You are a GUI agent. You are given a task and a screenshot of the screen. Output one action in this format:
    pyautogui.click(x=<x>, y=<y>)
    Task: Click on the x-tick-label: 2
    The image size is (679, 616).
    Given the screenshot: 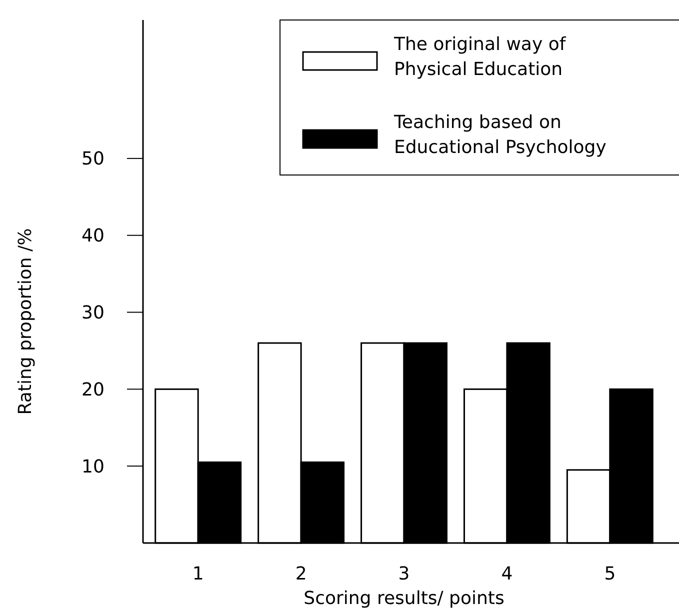 What is the action you would take?
    pyautogui.click(x=301, y=573)
    